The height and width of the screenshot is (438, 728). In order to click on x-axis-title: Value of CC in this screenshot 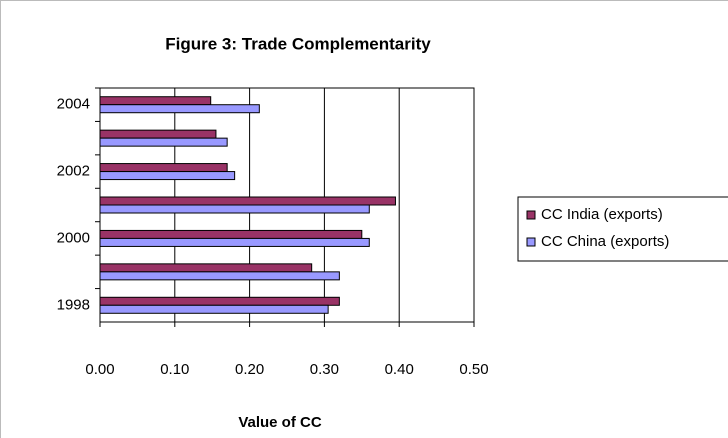, I will do `click(280, 422)`.